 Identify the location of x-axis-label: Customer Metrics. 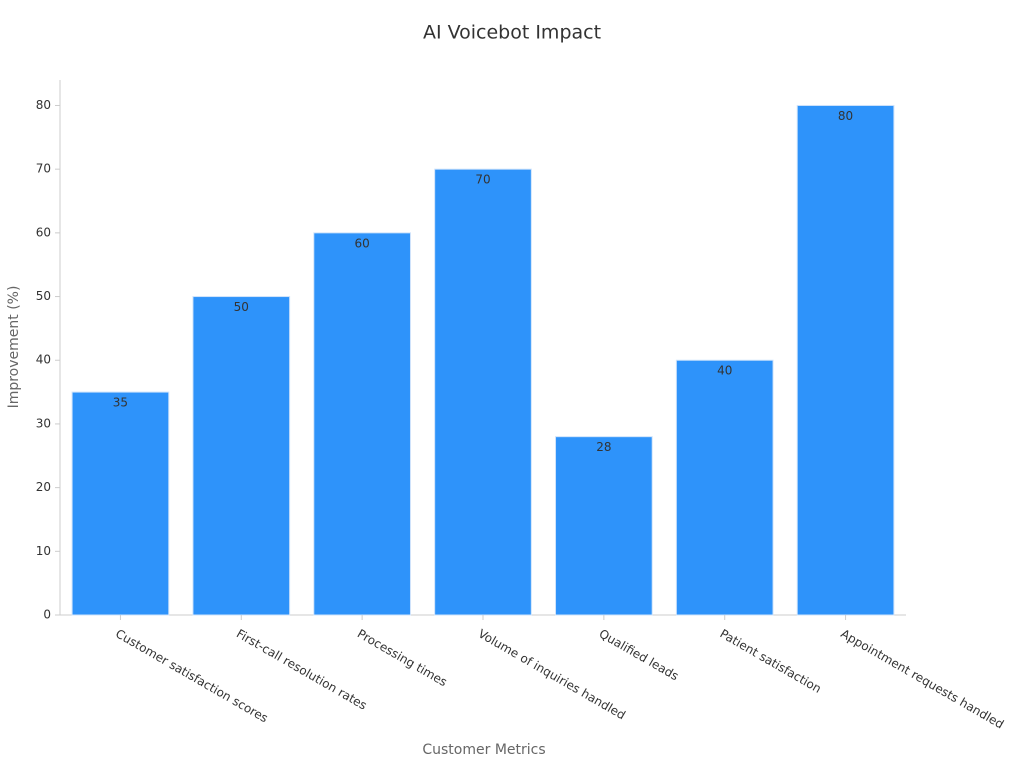
(483, 750).